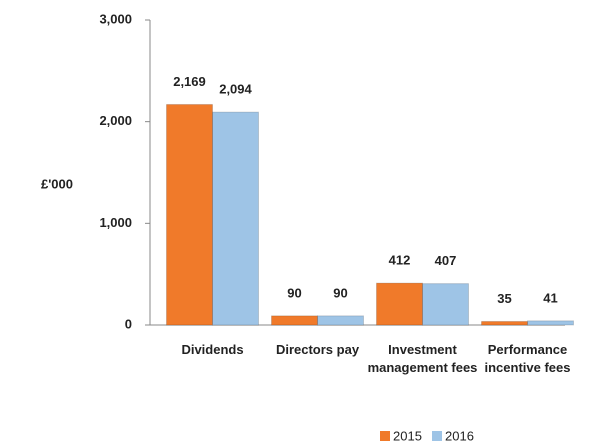 The width and height of the screenshot is (595, 444). What do you see at coordinates (407, 435) in the screenshot?
I see `legend-label: 2015` at bounding box center [407, 435].